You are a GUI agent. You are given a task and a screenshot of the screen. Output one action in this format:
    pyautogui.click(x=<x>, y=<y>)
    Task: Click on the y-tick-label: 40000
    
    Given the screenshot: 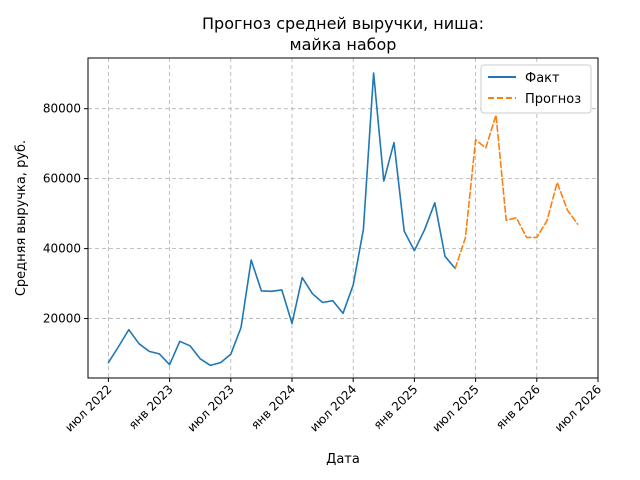 What is the action you would take?
    pyautogui.click(x=62, y=249)
    